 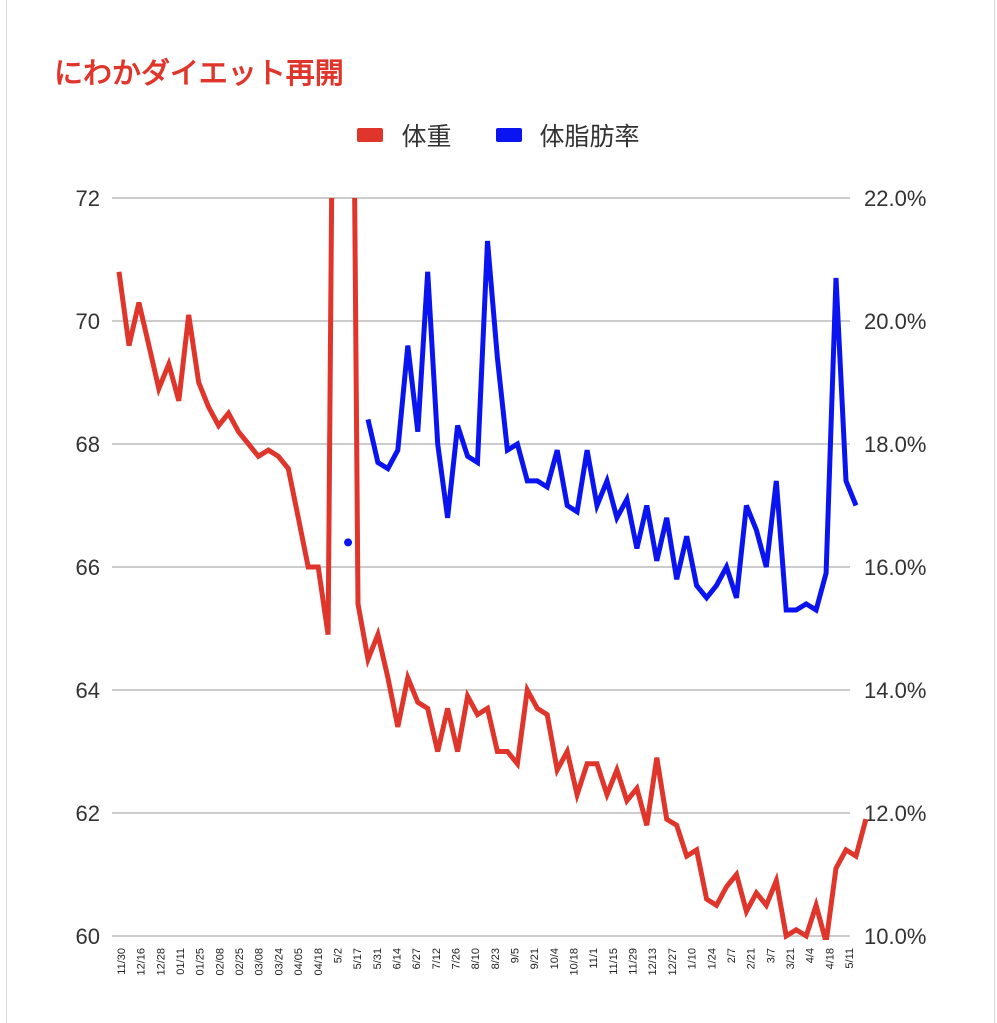 I want to click on legend-swatch-weight, so click(x=370, y=135).